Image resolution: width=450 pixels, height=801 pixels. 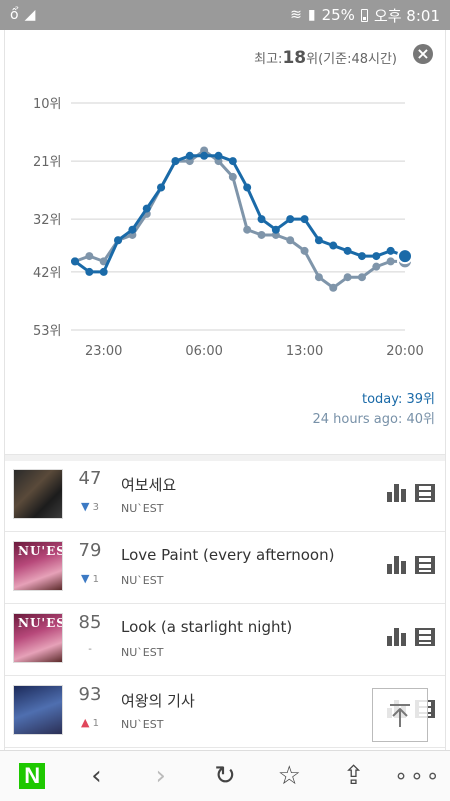 I want to click on refresh-icon: ↻, so click(x=225, y=776).